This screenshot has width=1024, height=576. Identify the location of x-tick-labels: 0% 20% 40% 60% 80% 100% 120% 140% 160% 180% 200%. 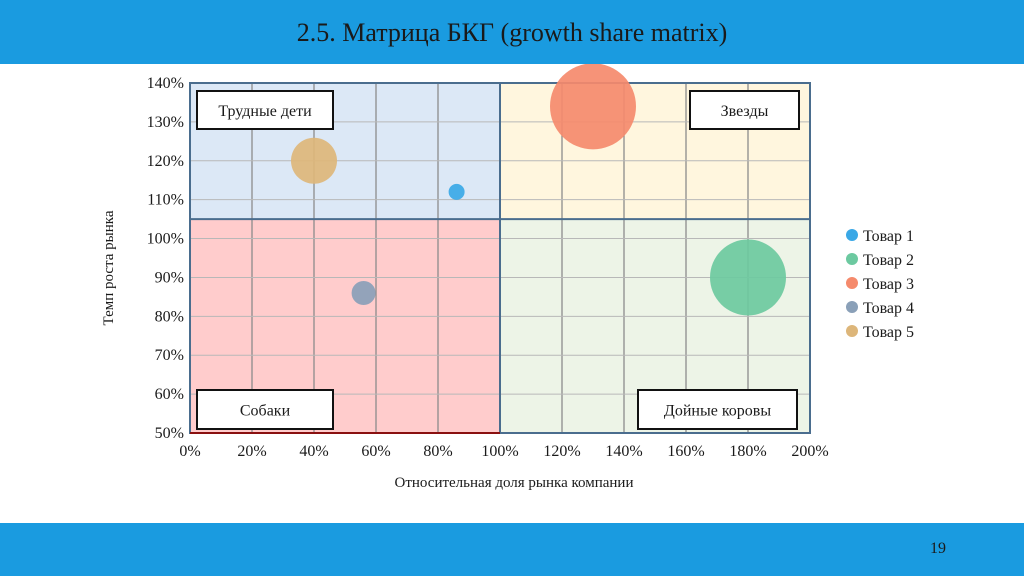
(503, 451).